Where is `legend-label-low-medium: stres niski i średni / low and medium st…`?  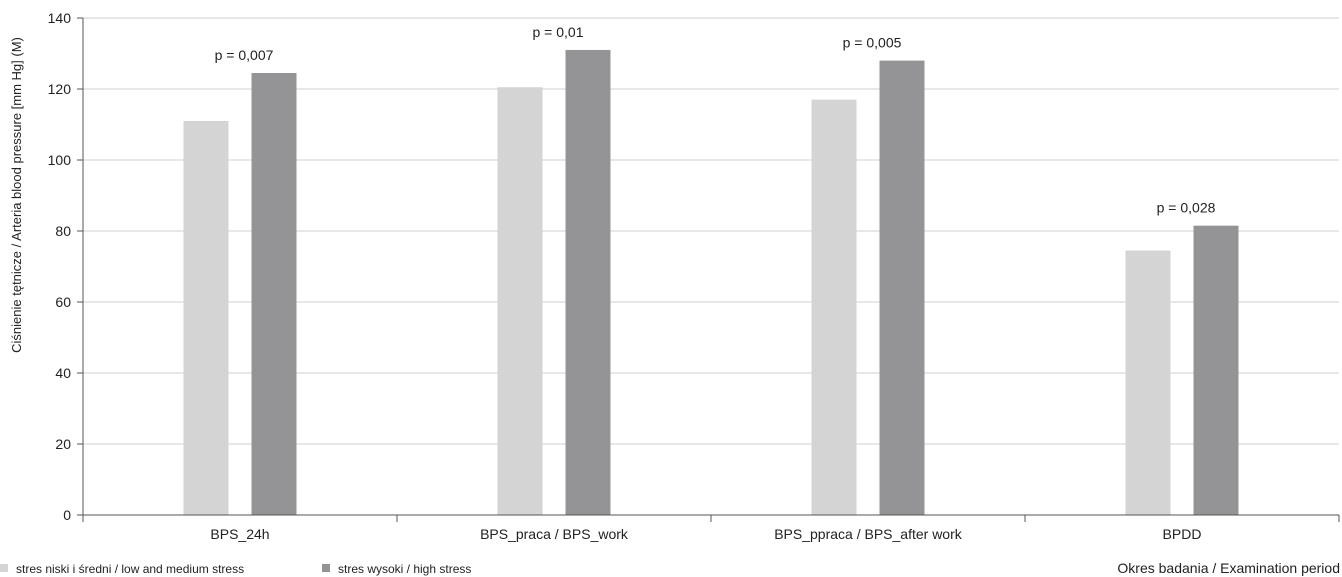
legend-label-low-medium: stres niski i średni / low and medium st… is located at coordinates (130, 569).